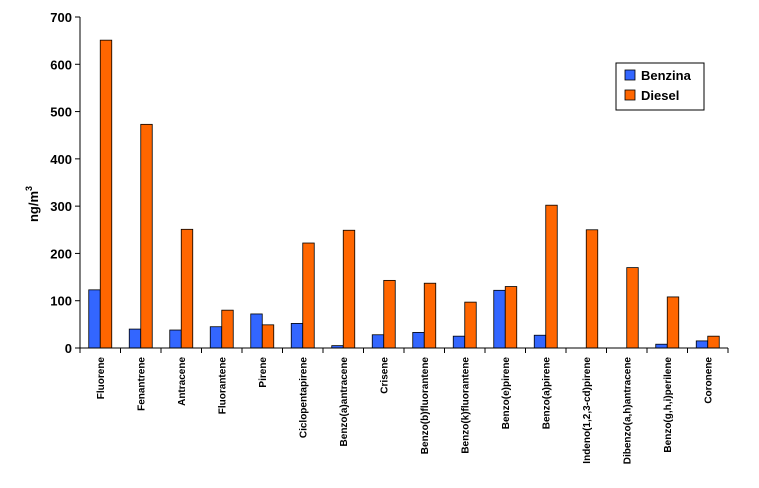 The image size is (759, 488). What do you see at coordinates (29, 188) in the screenshot?
I see `y-axis-label-superscript: 3` at bounding box center [29, 188].